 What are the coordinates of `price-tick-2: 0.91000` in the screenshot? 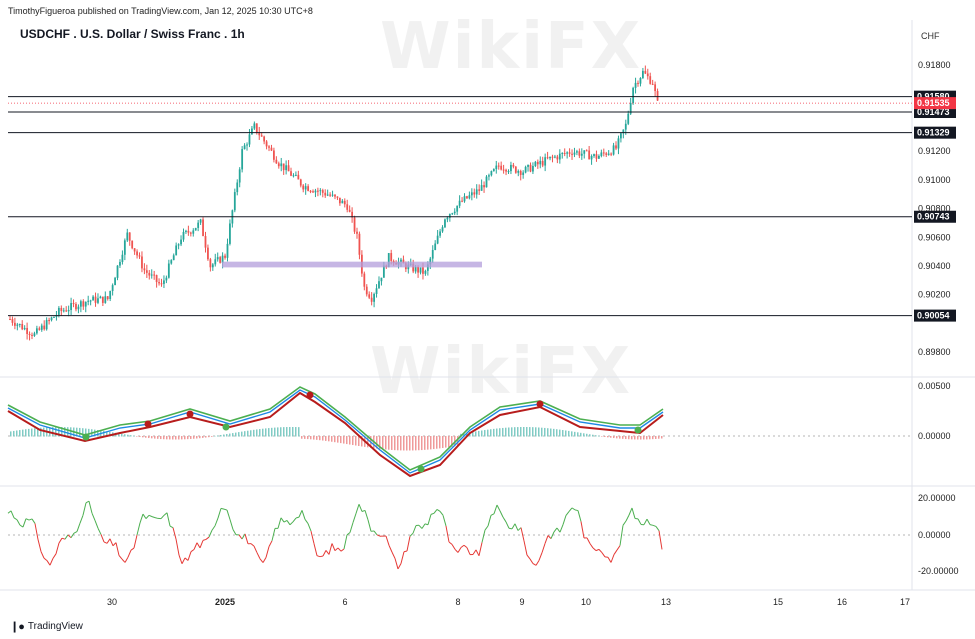 It's located at (934, 180).